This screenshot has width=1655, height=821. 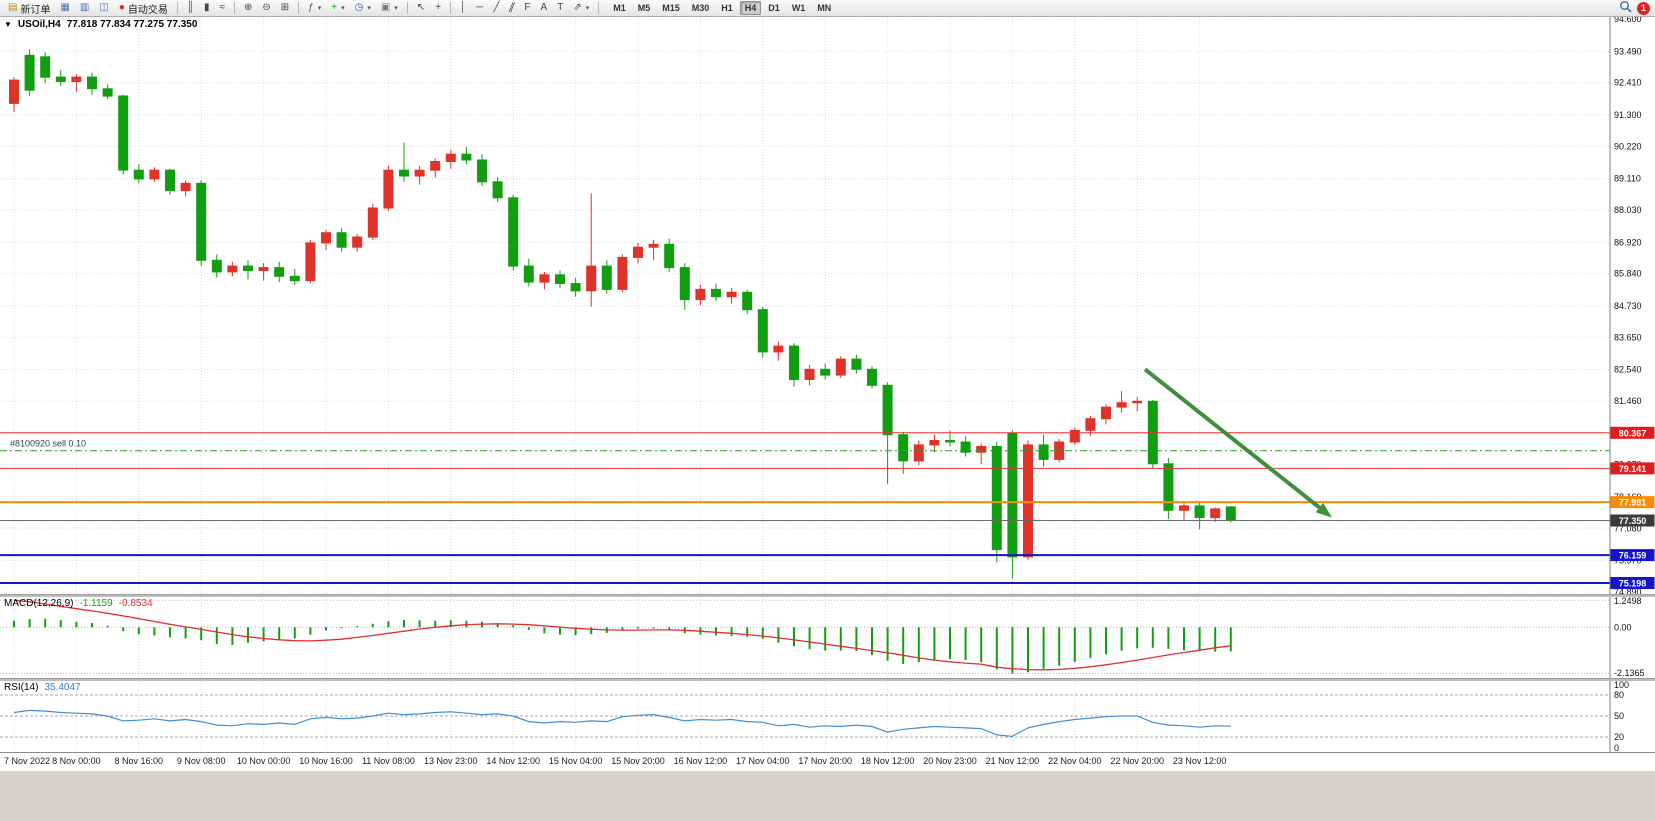 I want to click on autotrading-button: ● 自动交易, so click(x=143, y=8).